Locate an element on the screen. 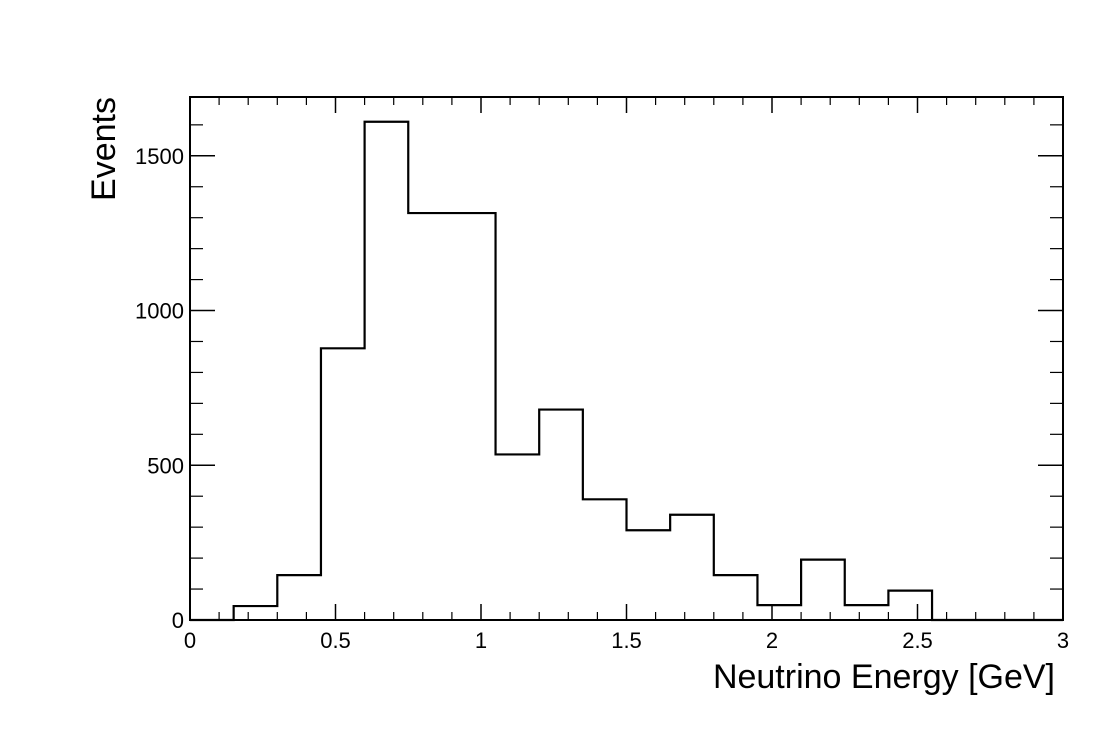  x-tick-label: 0 is located at coordinates (190, 640).